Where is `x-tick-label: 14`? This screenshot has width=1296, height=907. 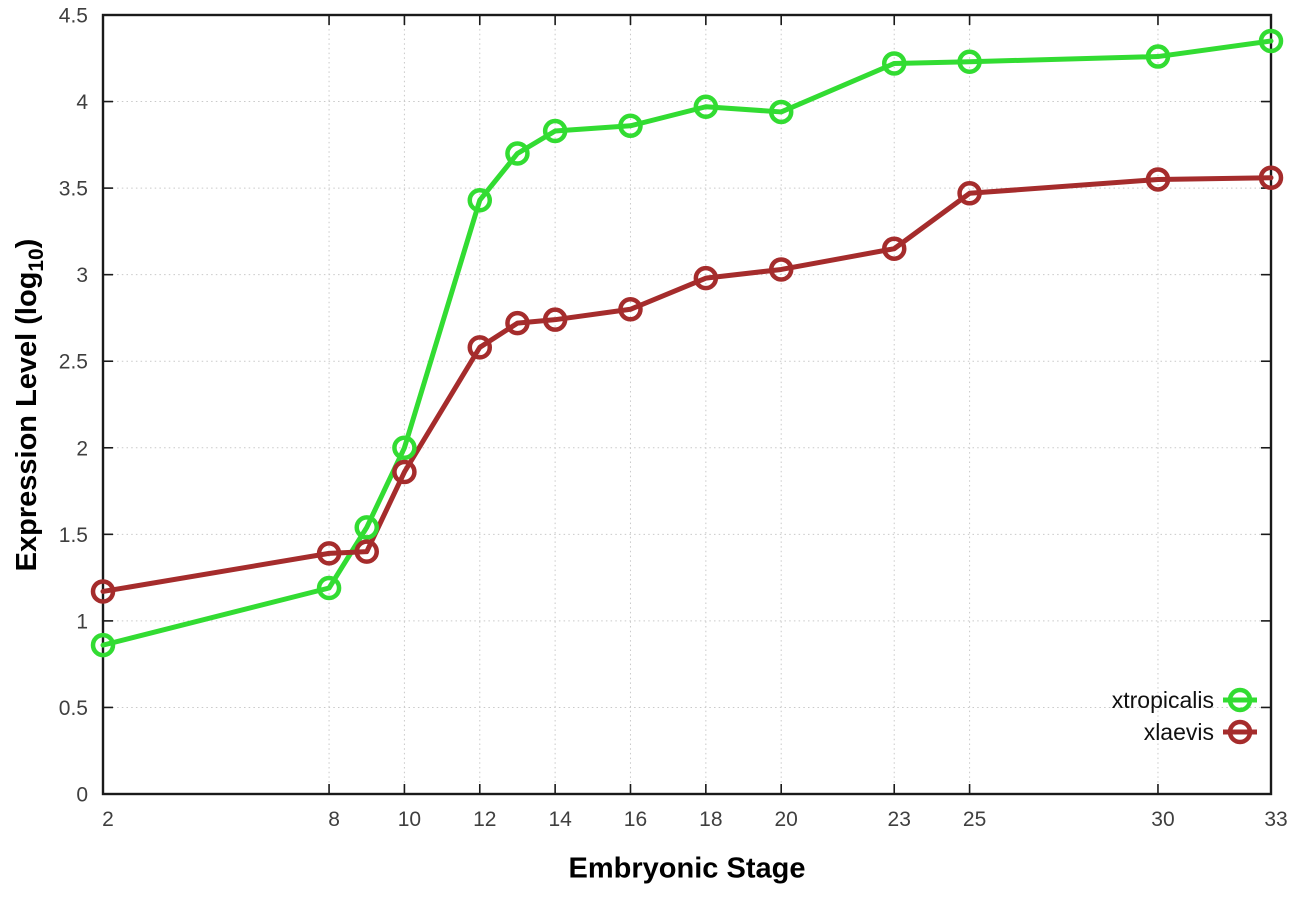 x-tick-label: 14 is located at coordinates (560, 819).